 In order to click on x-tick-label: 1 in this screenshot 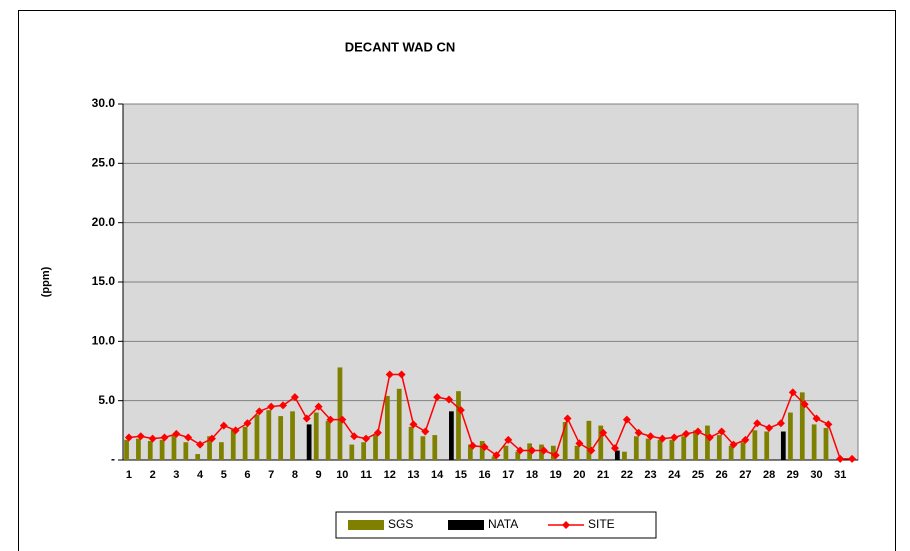, I will do `click(129, 475)`.